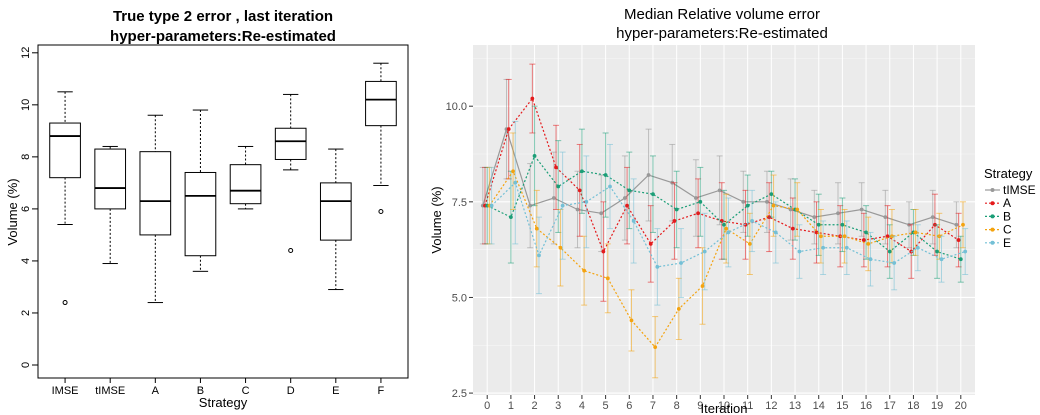 The width and height of the screenshot is (1040, 415). Describe the element at coordinates (795, 406) in the screenshot. I see `line-x-tick-label: 13` at that location.